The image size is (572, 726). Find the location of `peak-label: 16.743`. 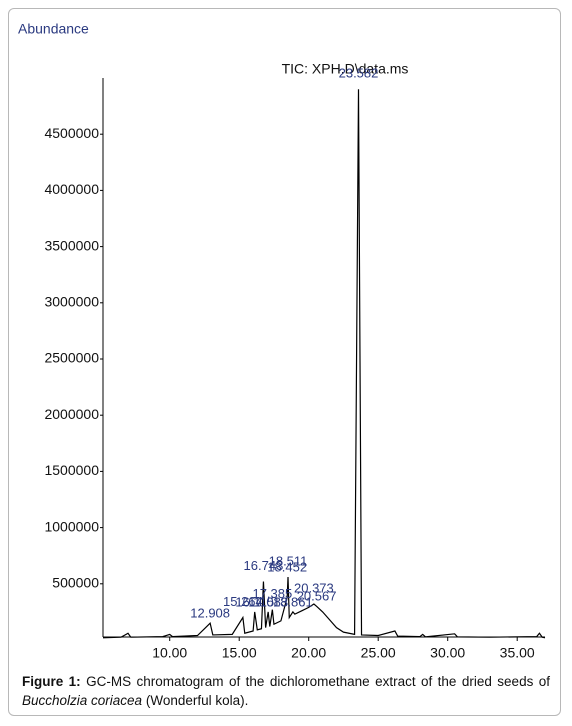

peak-label: 16.743 is located at coordinates (264, 565).